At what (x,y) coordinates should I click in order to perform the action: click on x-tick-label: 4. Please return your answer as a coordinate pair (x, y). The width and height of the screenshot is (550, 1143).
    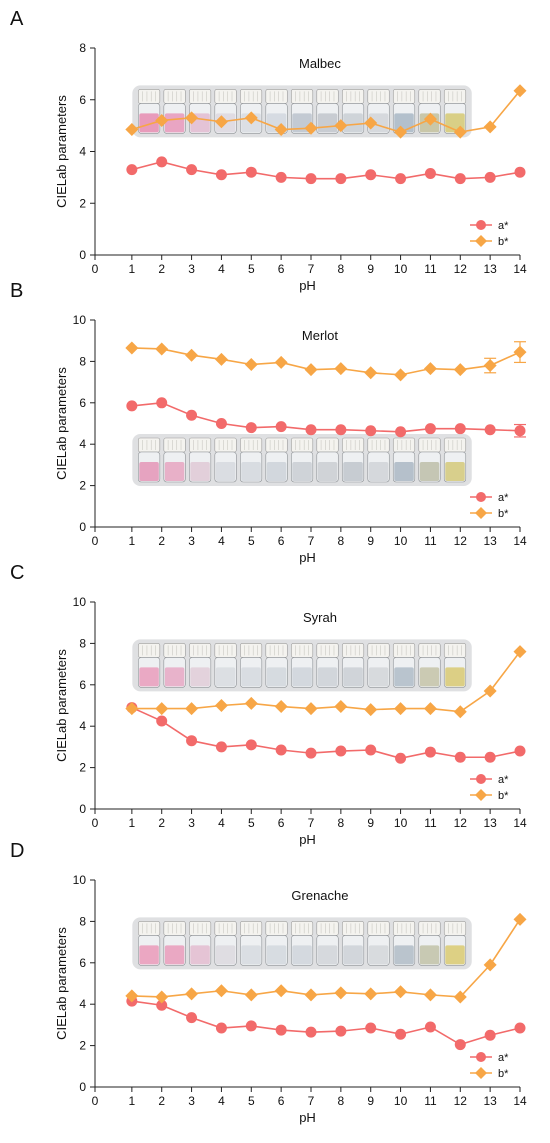
    Looking at the image, I should click on (221, 1101).